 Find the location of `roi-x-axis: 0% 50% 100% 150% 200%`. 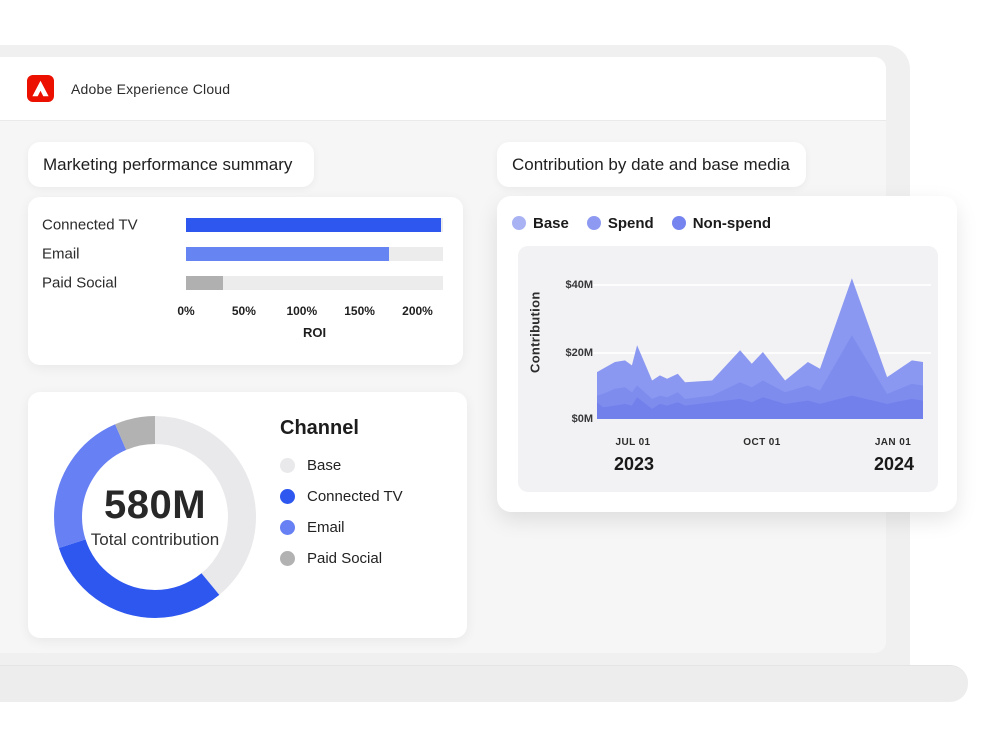

roi-x-axis: 0% 50% 100% 150% 200% is located at coordinates (310, 312).